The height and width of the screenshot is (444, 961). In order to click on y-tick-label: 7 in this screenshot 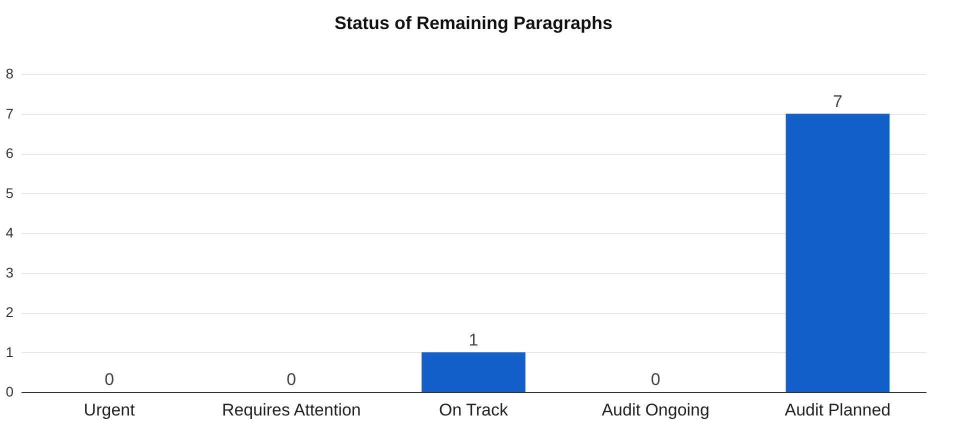, I will do `click(10, 113)`.